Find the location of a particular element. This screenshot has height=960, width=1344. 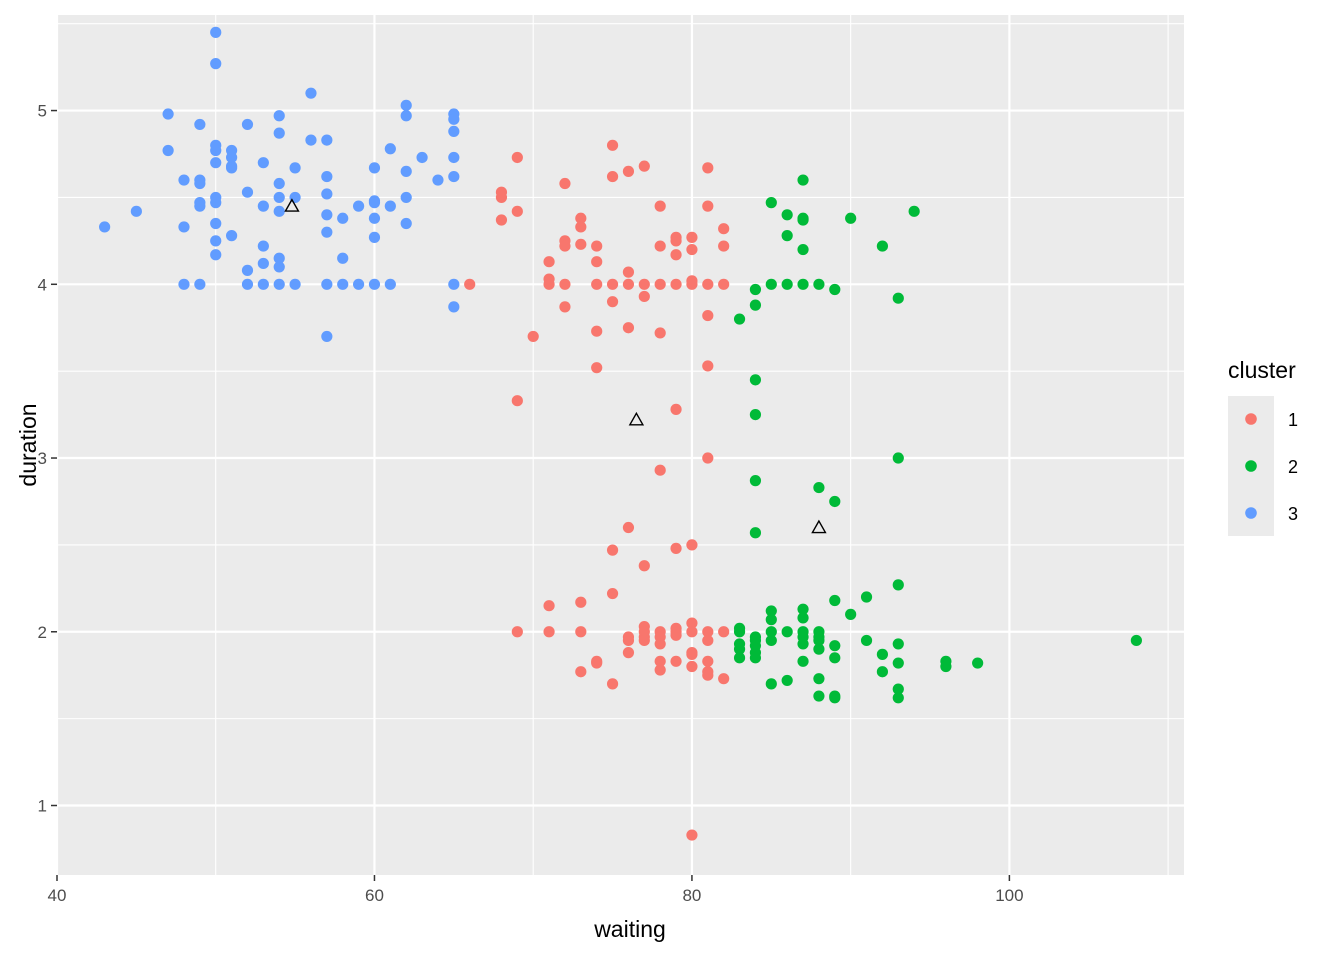

legend-label-cluster-2: 2 is located at coordinates (1293, 467).